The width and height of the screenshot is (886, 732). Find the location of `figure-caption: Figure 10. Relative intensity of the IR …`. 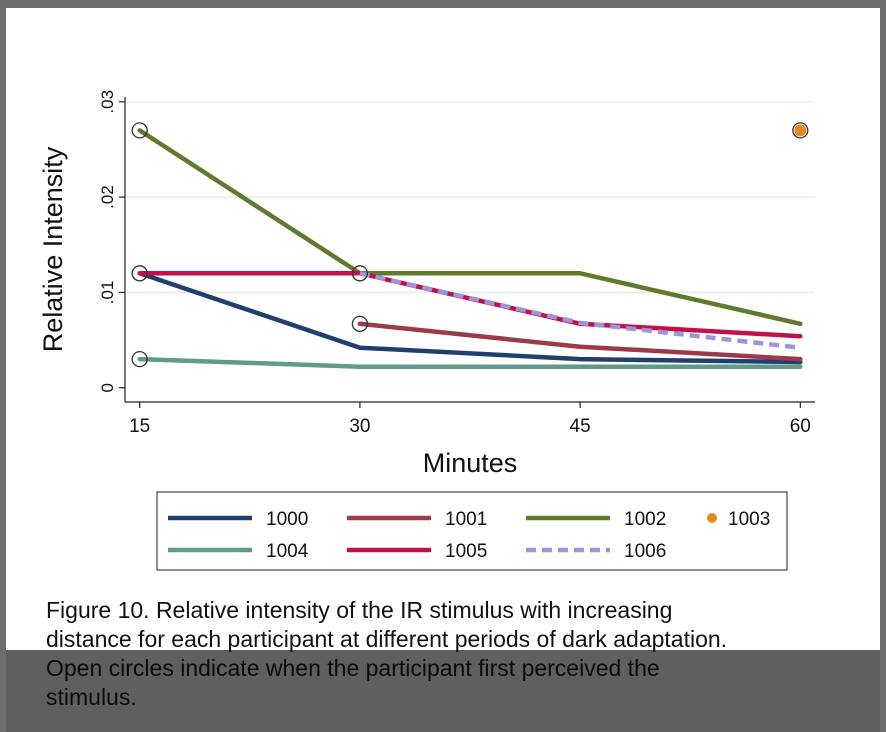

figure-caption: Figure 10. Relative intensity of the IR … is located at coordinates (446, 654).